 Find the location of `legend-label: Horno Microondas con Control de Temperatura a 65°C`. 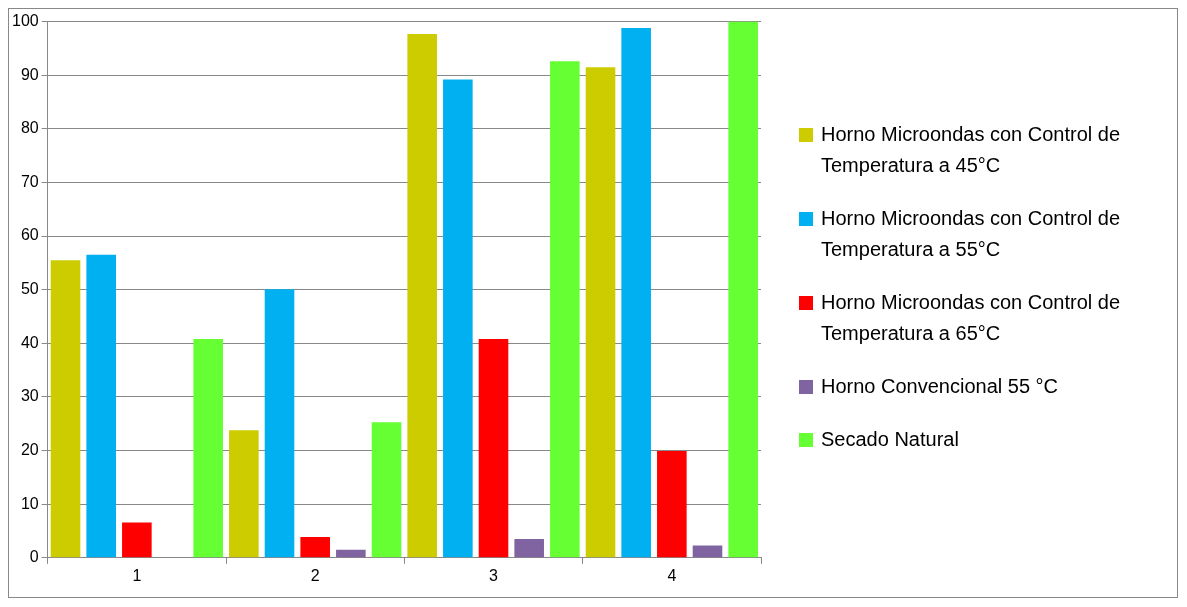

legend-label: Horno Microondas con Control de Temperatura a 65°C is located at coordinates (971, 318).